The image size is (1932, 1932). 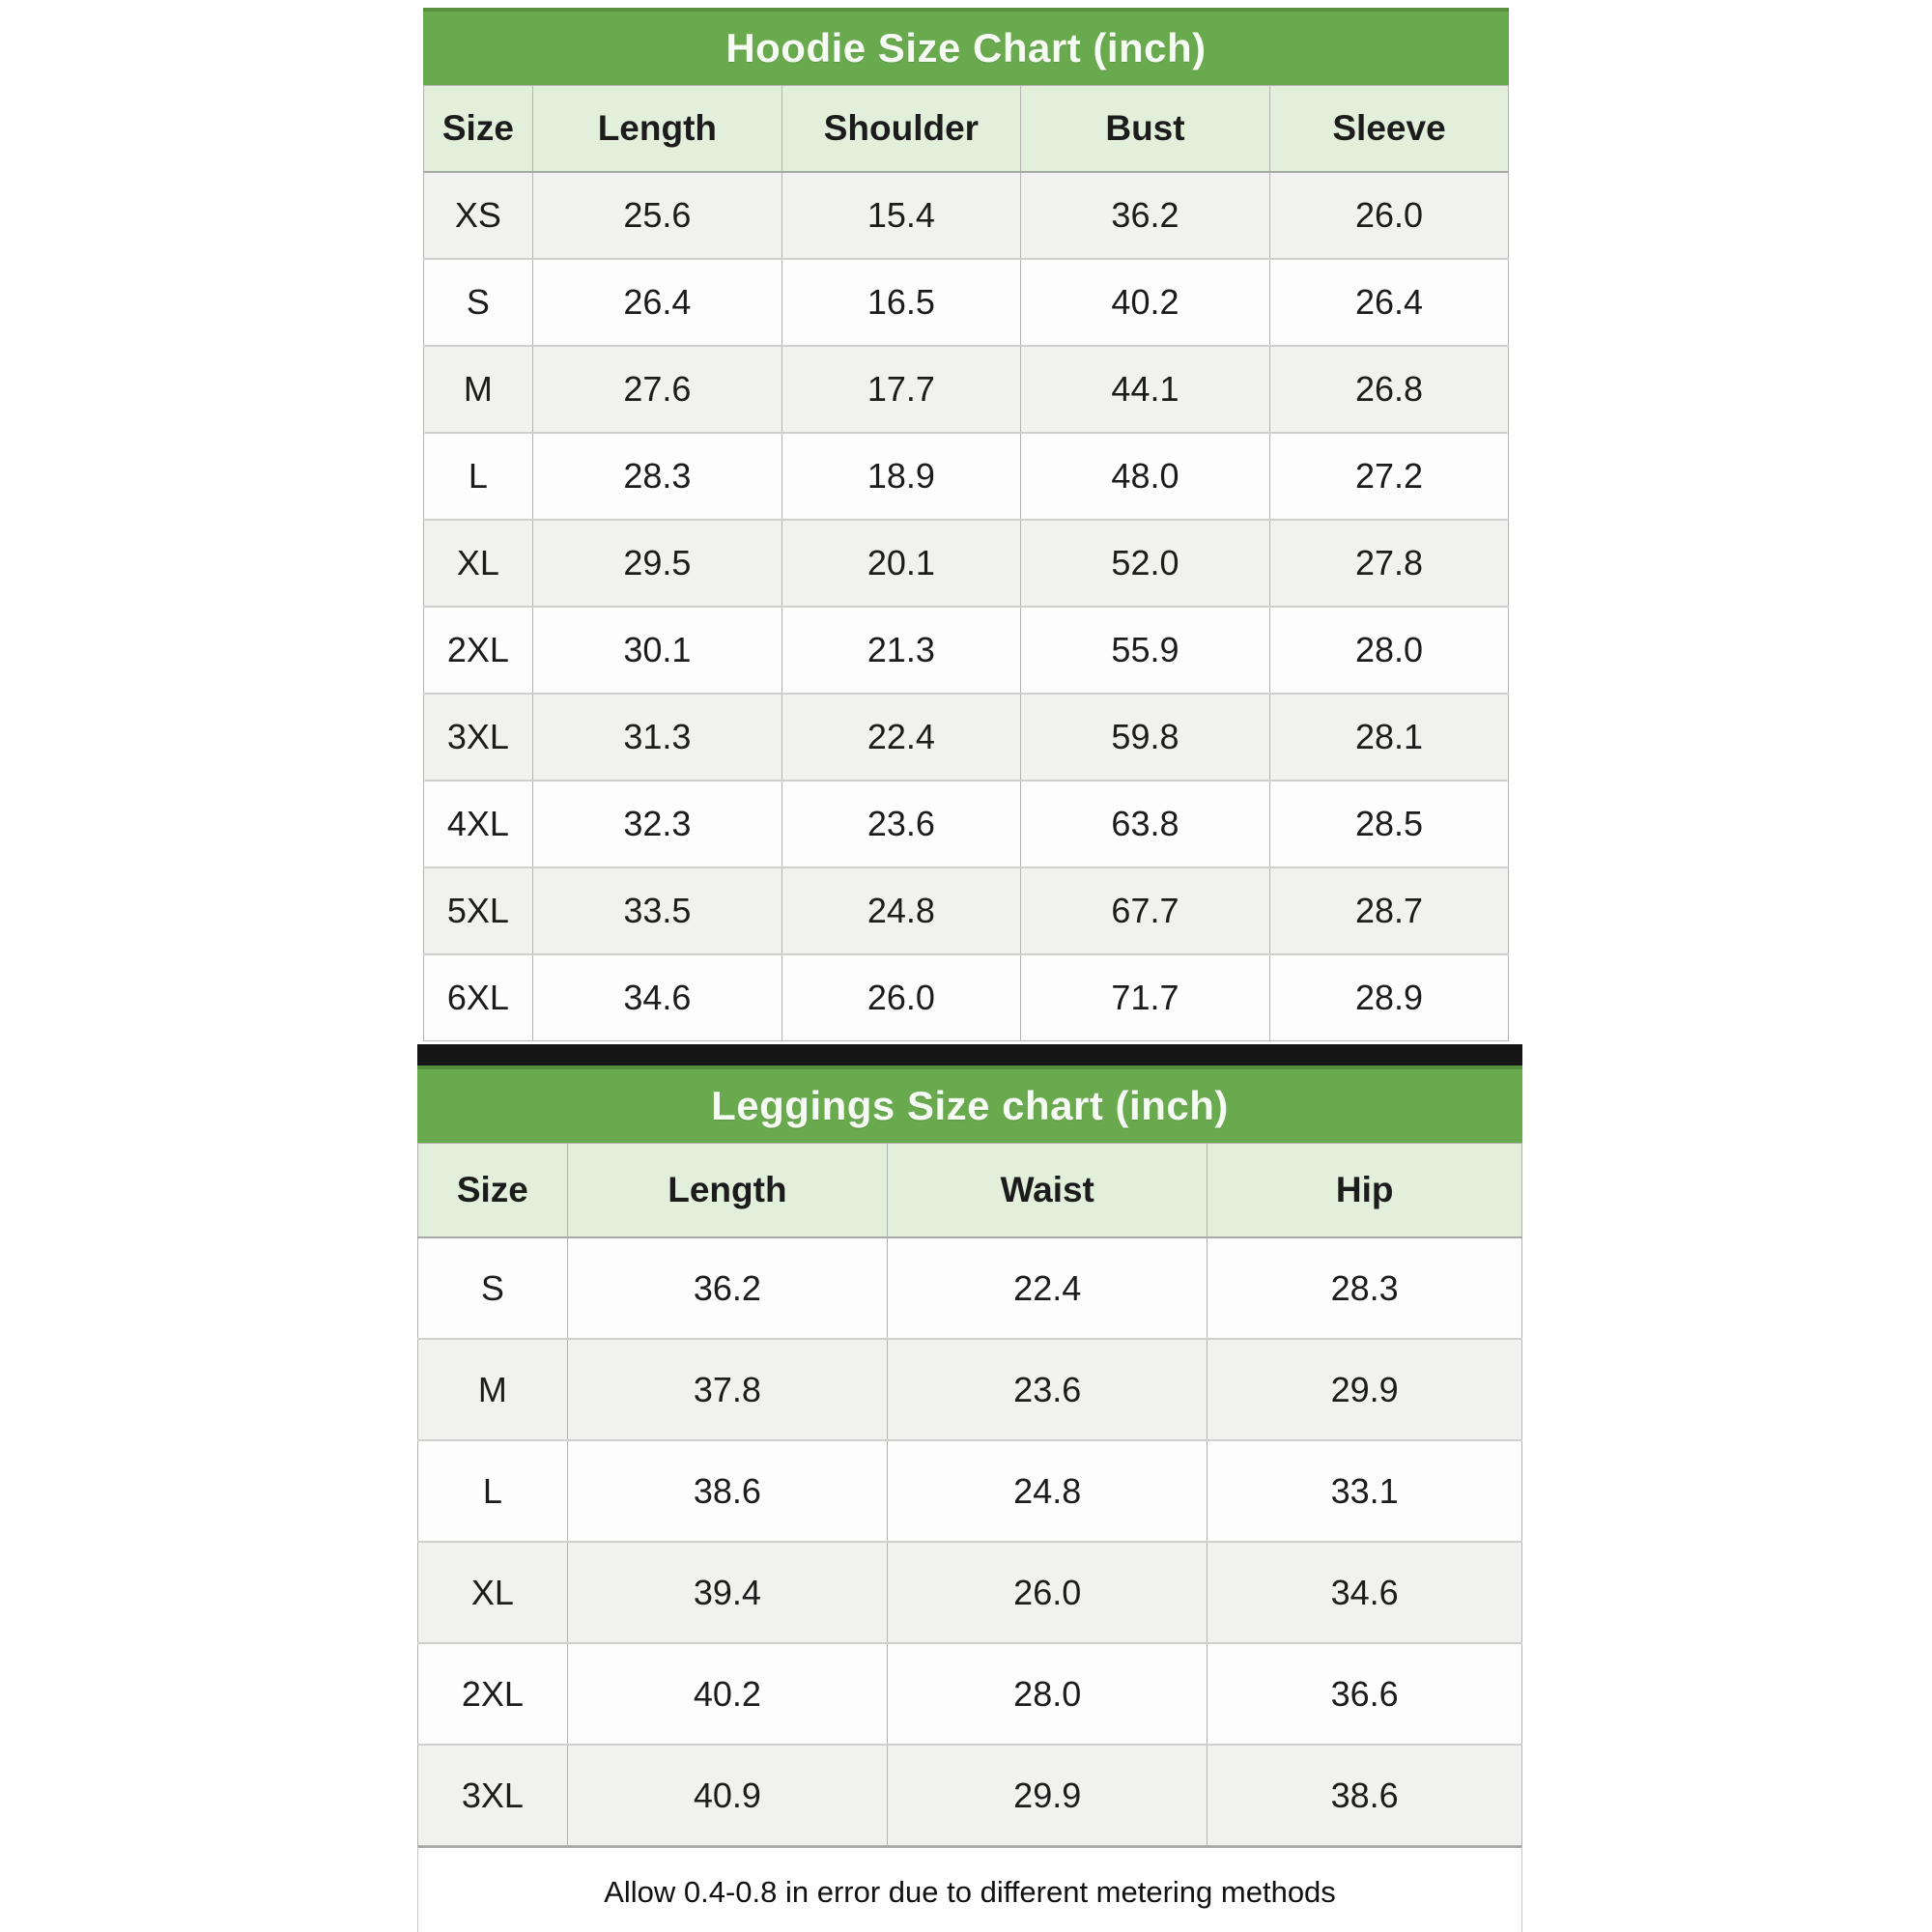 I want to click on measurement-value-cell: 44.1, so click(x=1145, y=389).